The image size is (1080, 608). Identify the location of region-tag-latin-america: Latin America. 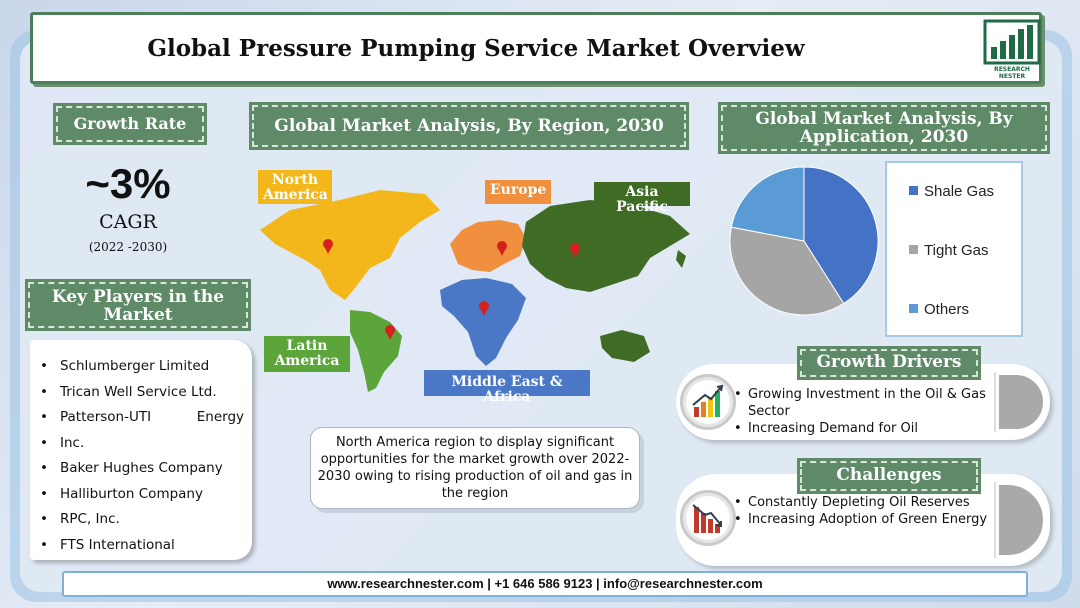
(307, 354).